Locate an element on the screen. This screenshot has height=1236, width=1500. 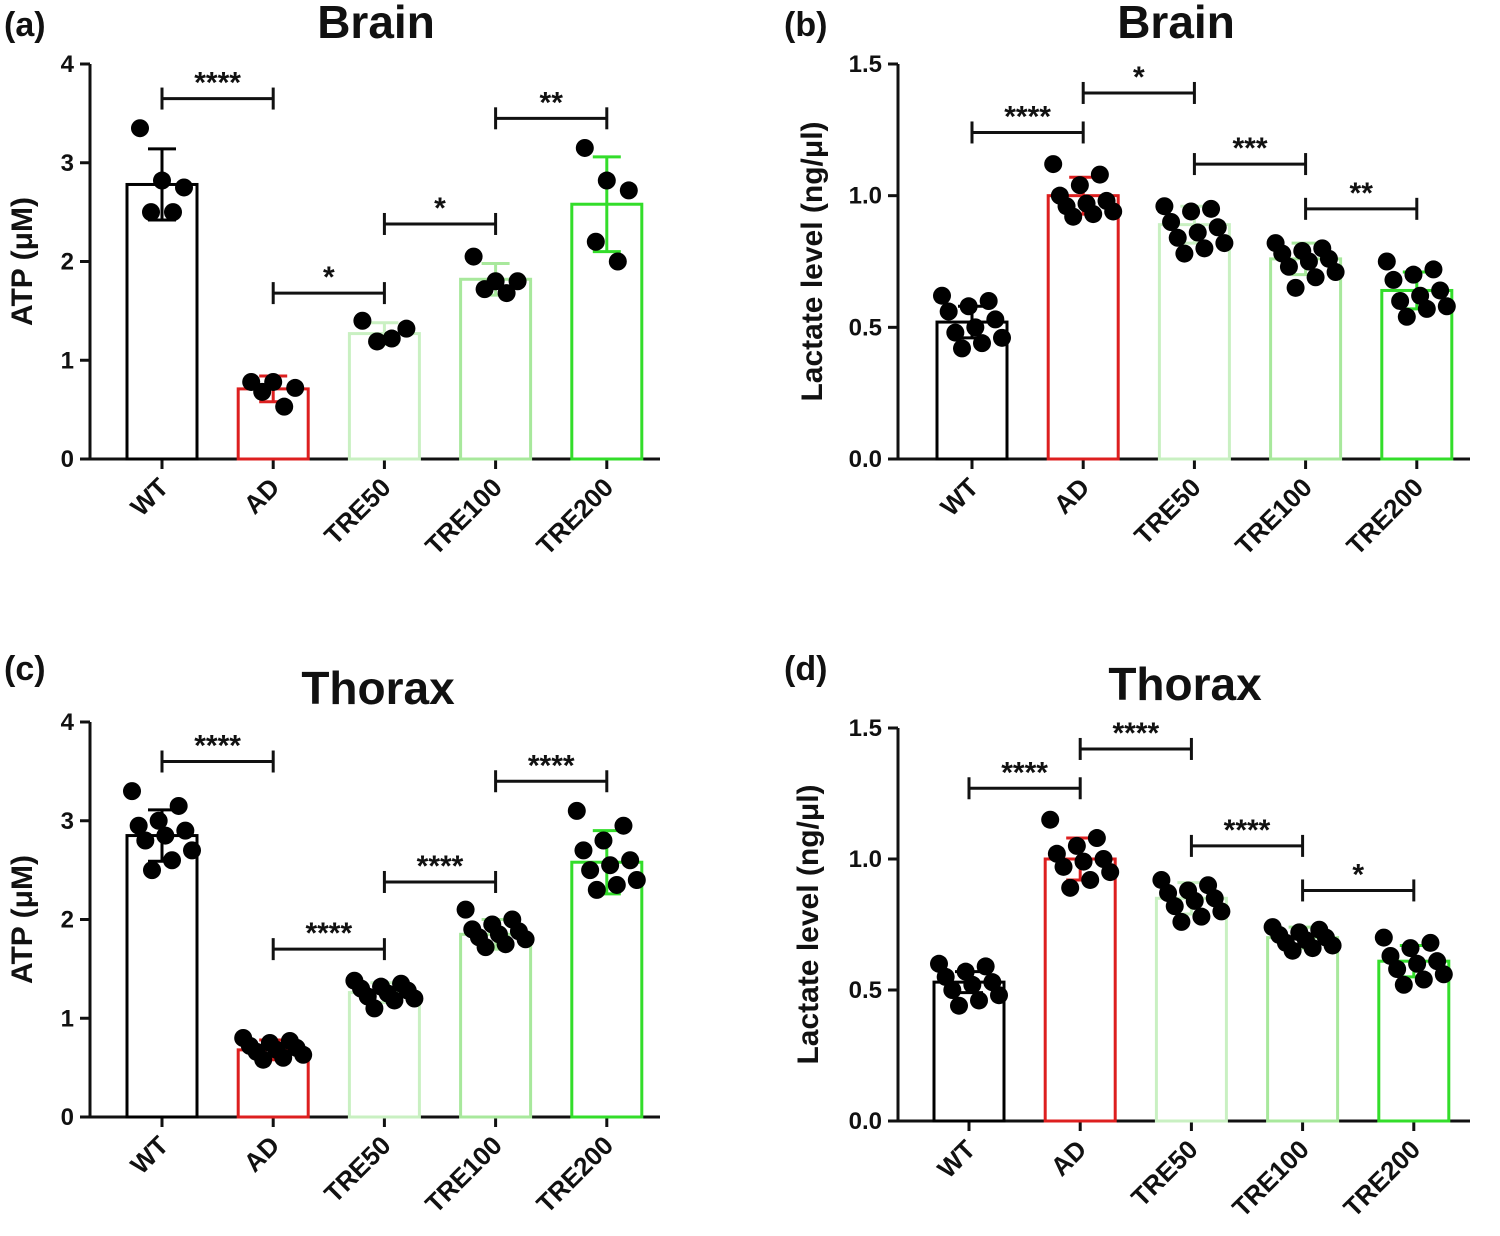
x-tick-label: TRE100 is located at coordinates (1273, 516).